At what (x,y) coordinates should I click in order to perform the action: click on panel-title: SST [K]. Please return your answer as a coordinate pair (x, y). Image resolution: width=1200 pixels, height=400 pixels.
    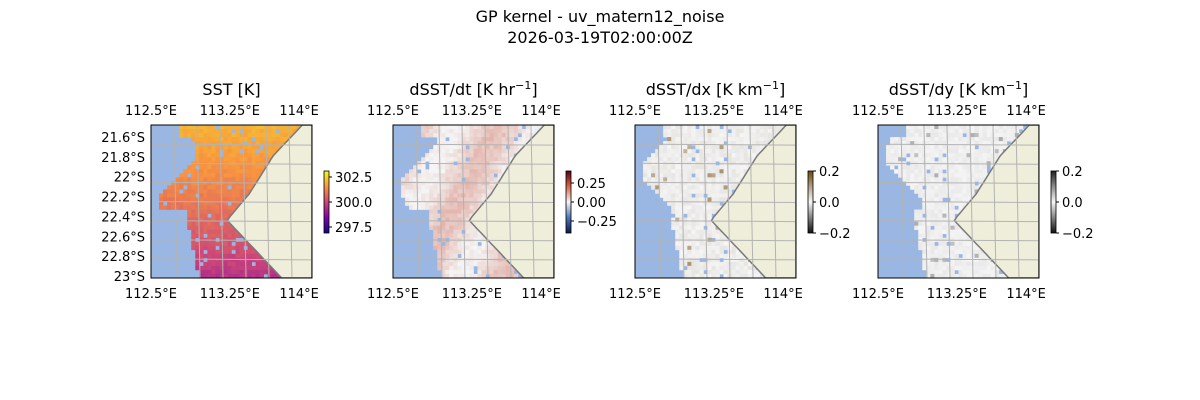
    Looking at the image, I should click on (231, 89).